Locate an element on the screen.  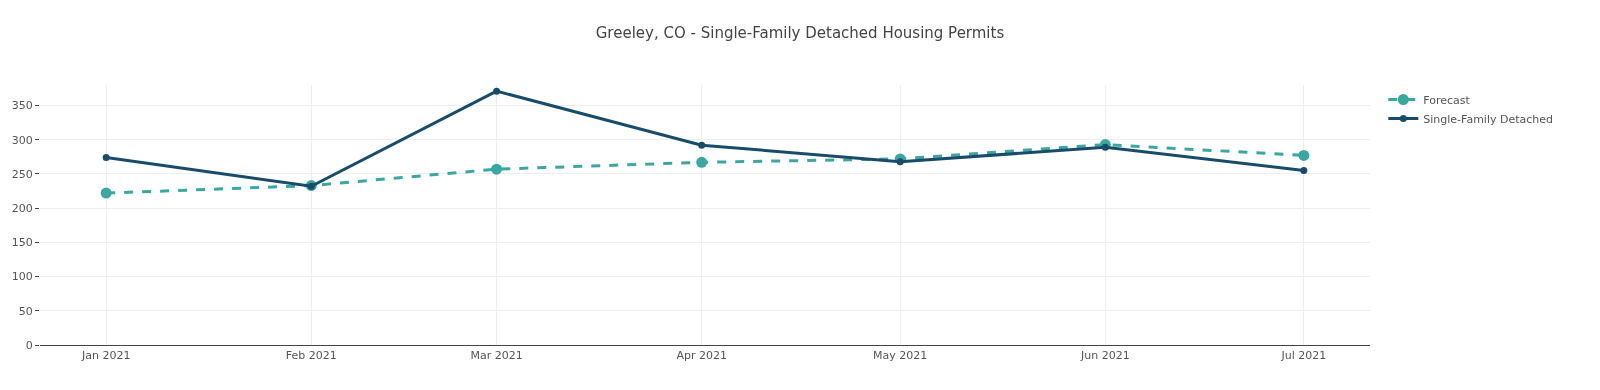
y-tick-label: 0 is located at coordinates (29, 345).